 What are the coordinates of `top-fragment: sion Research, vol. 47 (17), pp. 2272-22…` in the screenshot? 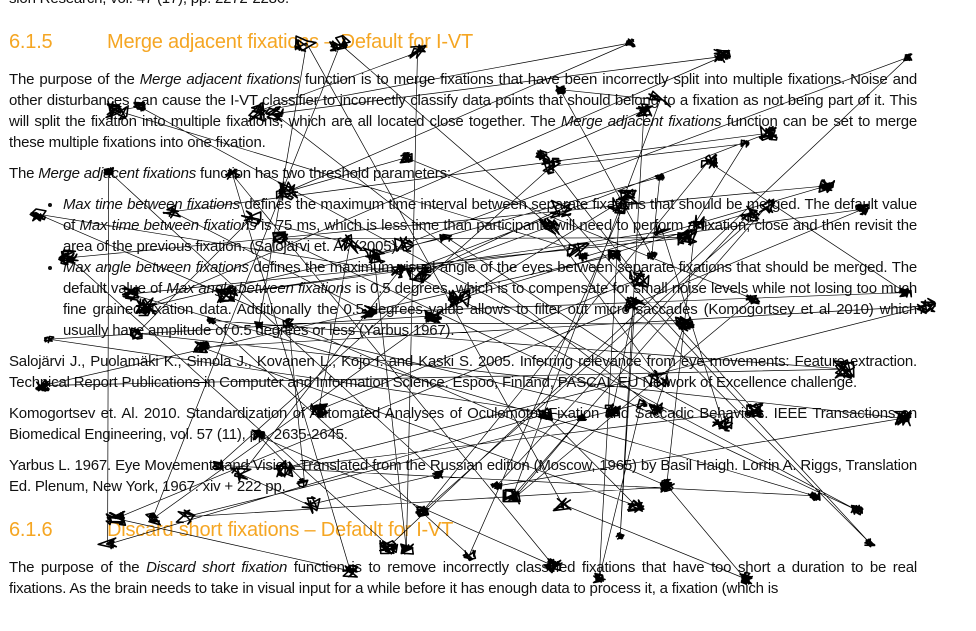 It's located at (463, 4).